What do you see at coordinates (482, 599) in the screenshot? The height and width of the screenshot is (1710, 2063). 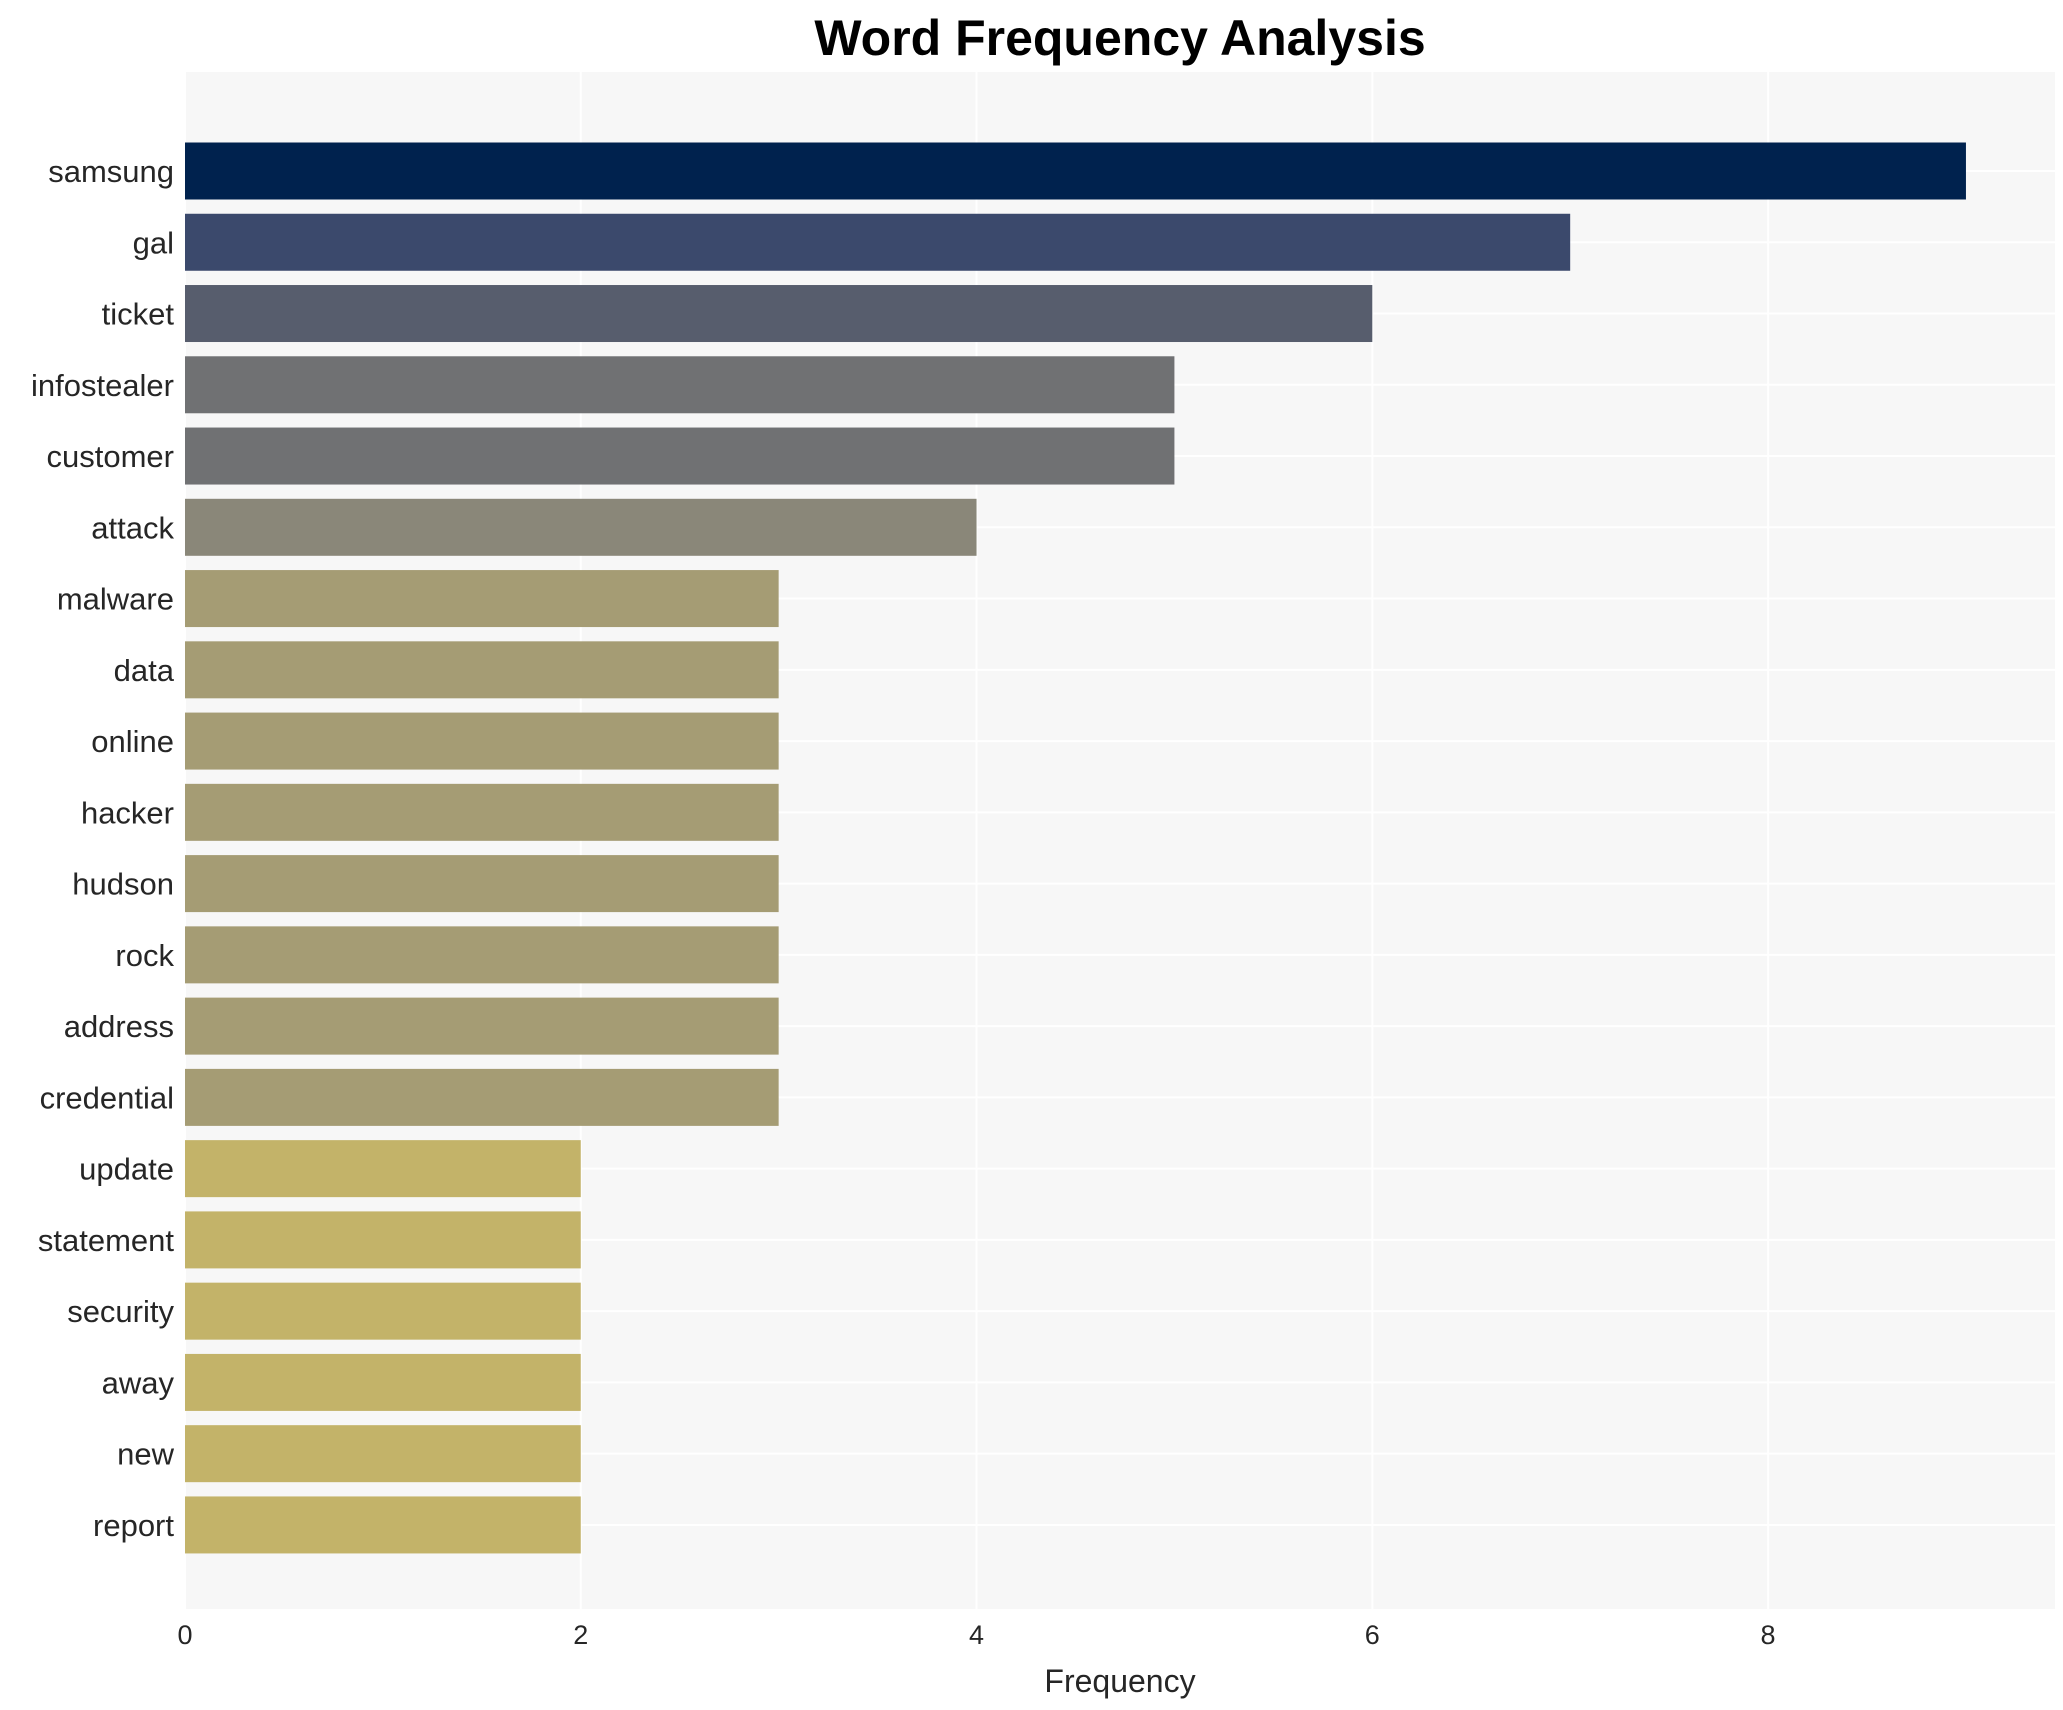 I see `bar-malware` at bounding box center [482, 599].